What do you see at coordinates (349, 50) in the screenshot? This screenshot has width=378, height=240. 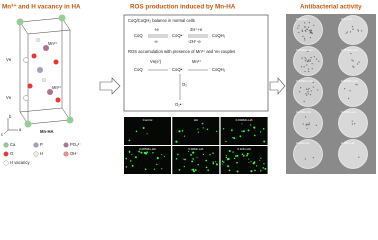 I see `plate-label: 0.002Mn-HA` at bounding box center [349, 50].